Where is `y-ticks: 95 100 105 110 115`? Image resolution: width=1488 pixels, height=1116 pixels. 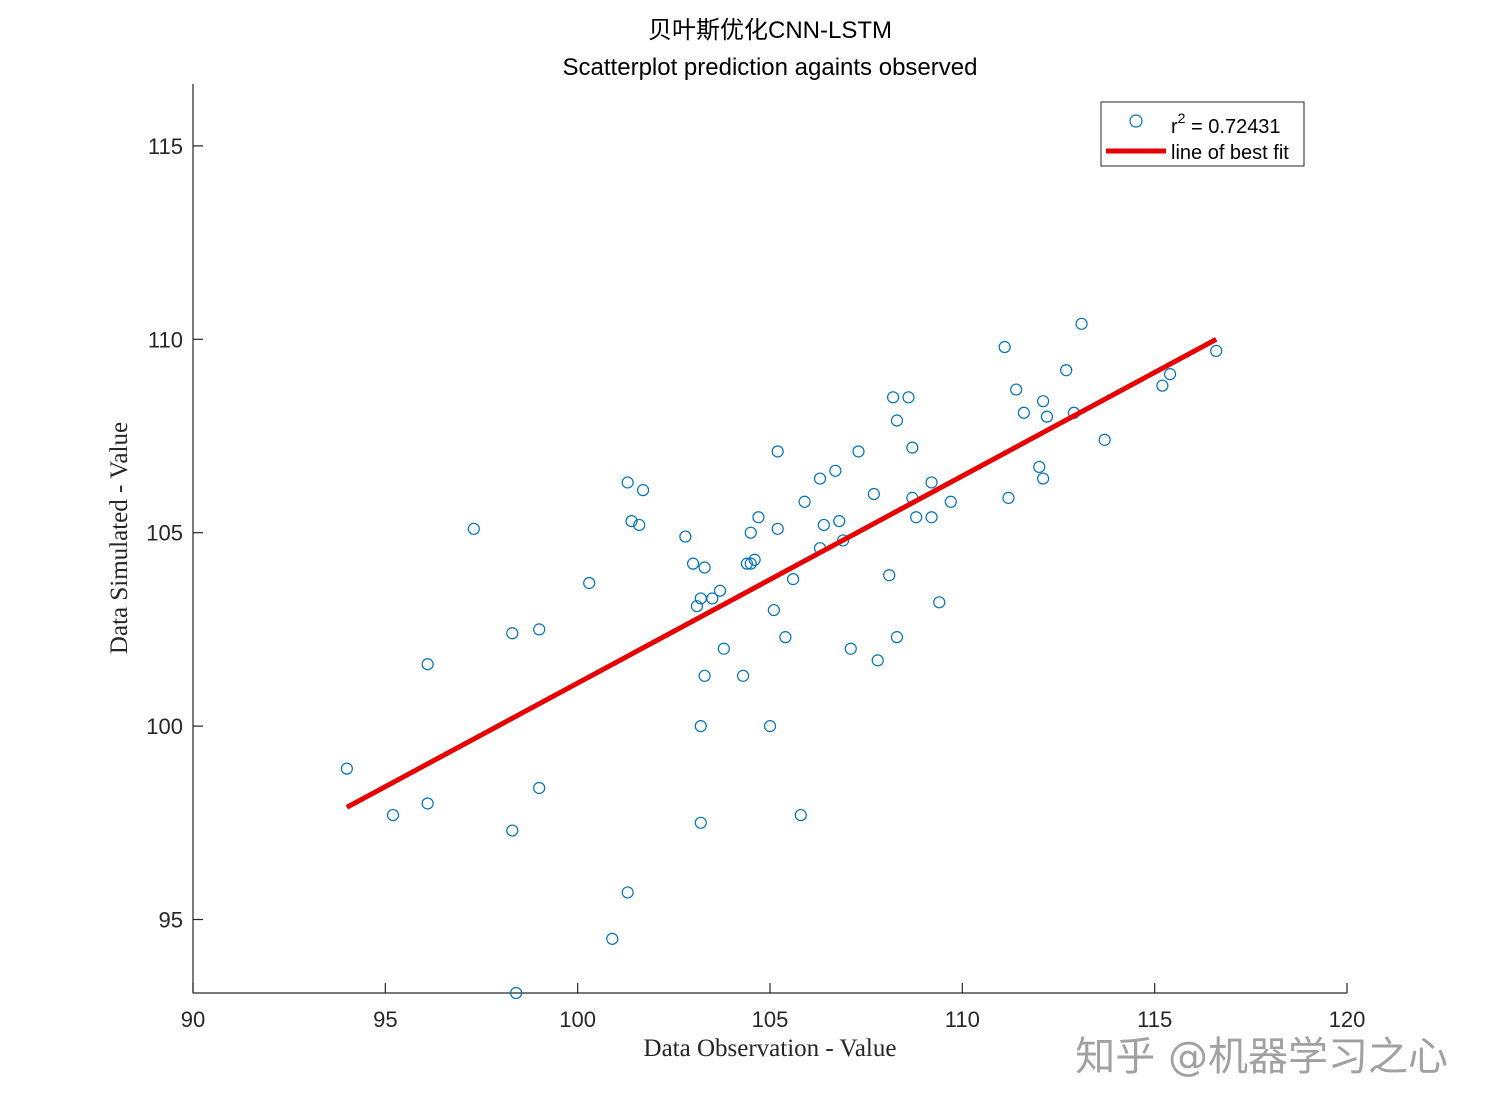 y-ticks: 95 100 105 110 115 is located at coordinates (174, 533).